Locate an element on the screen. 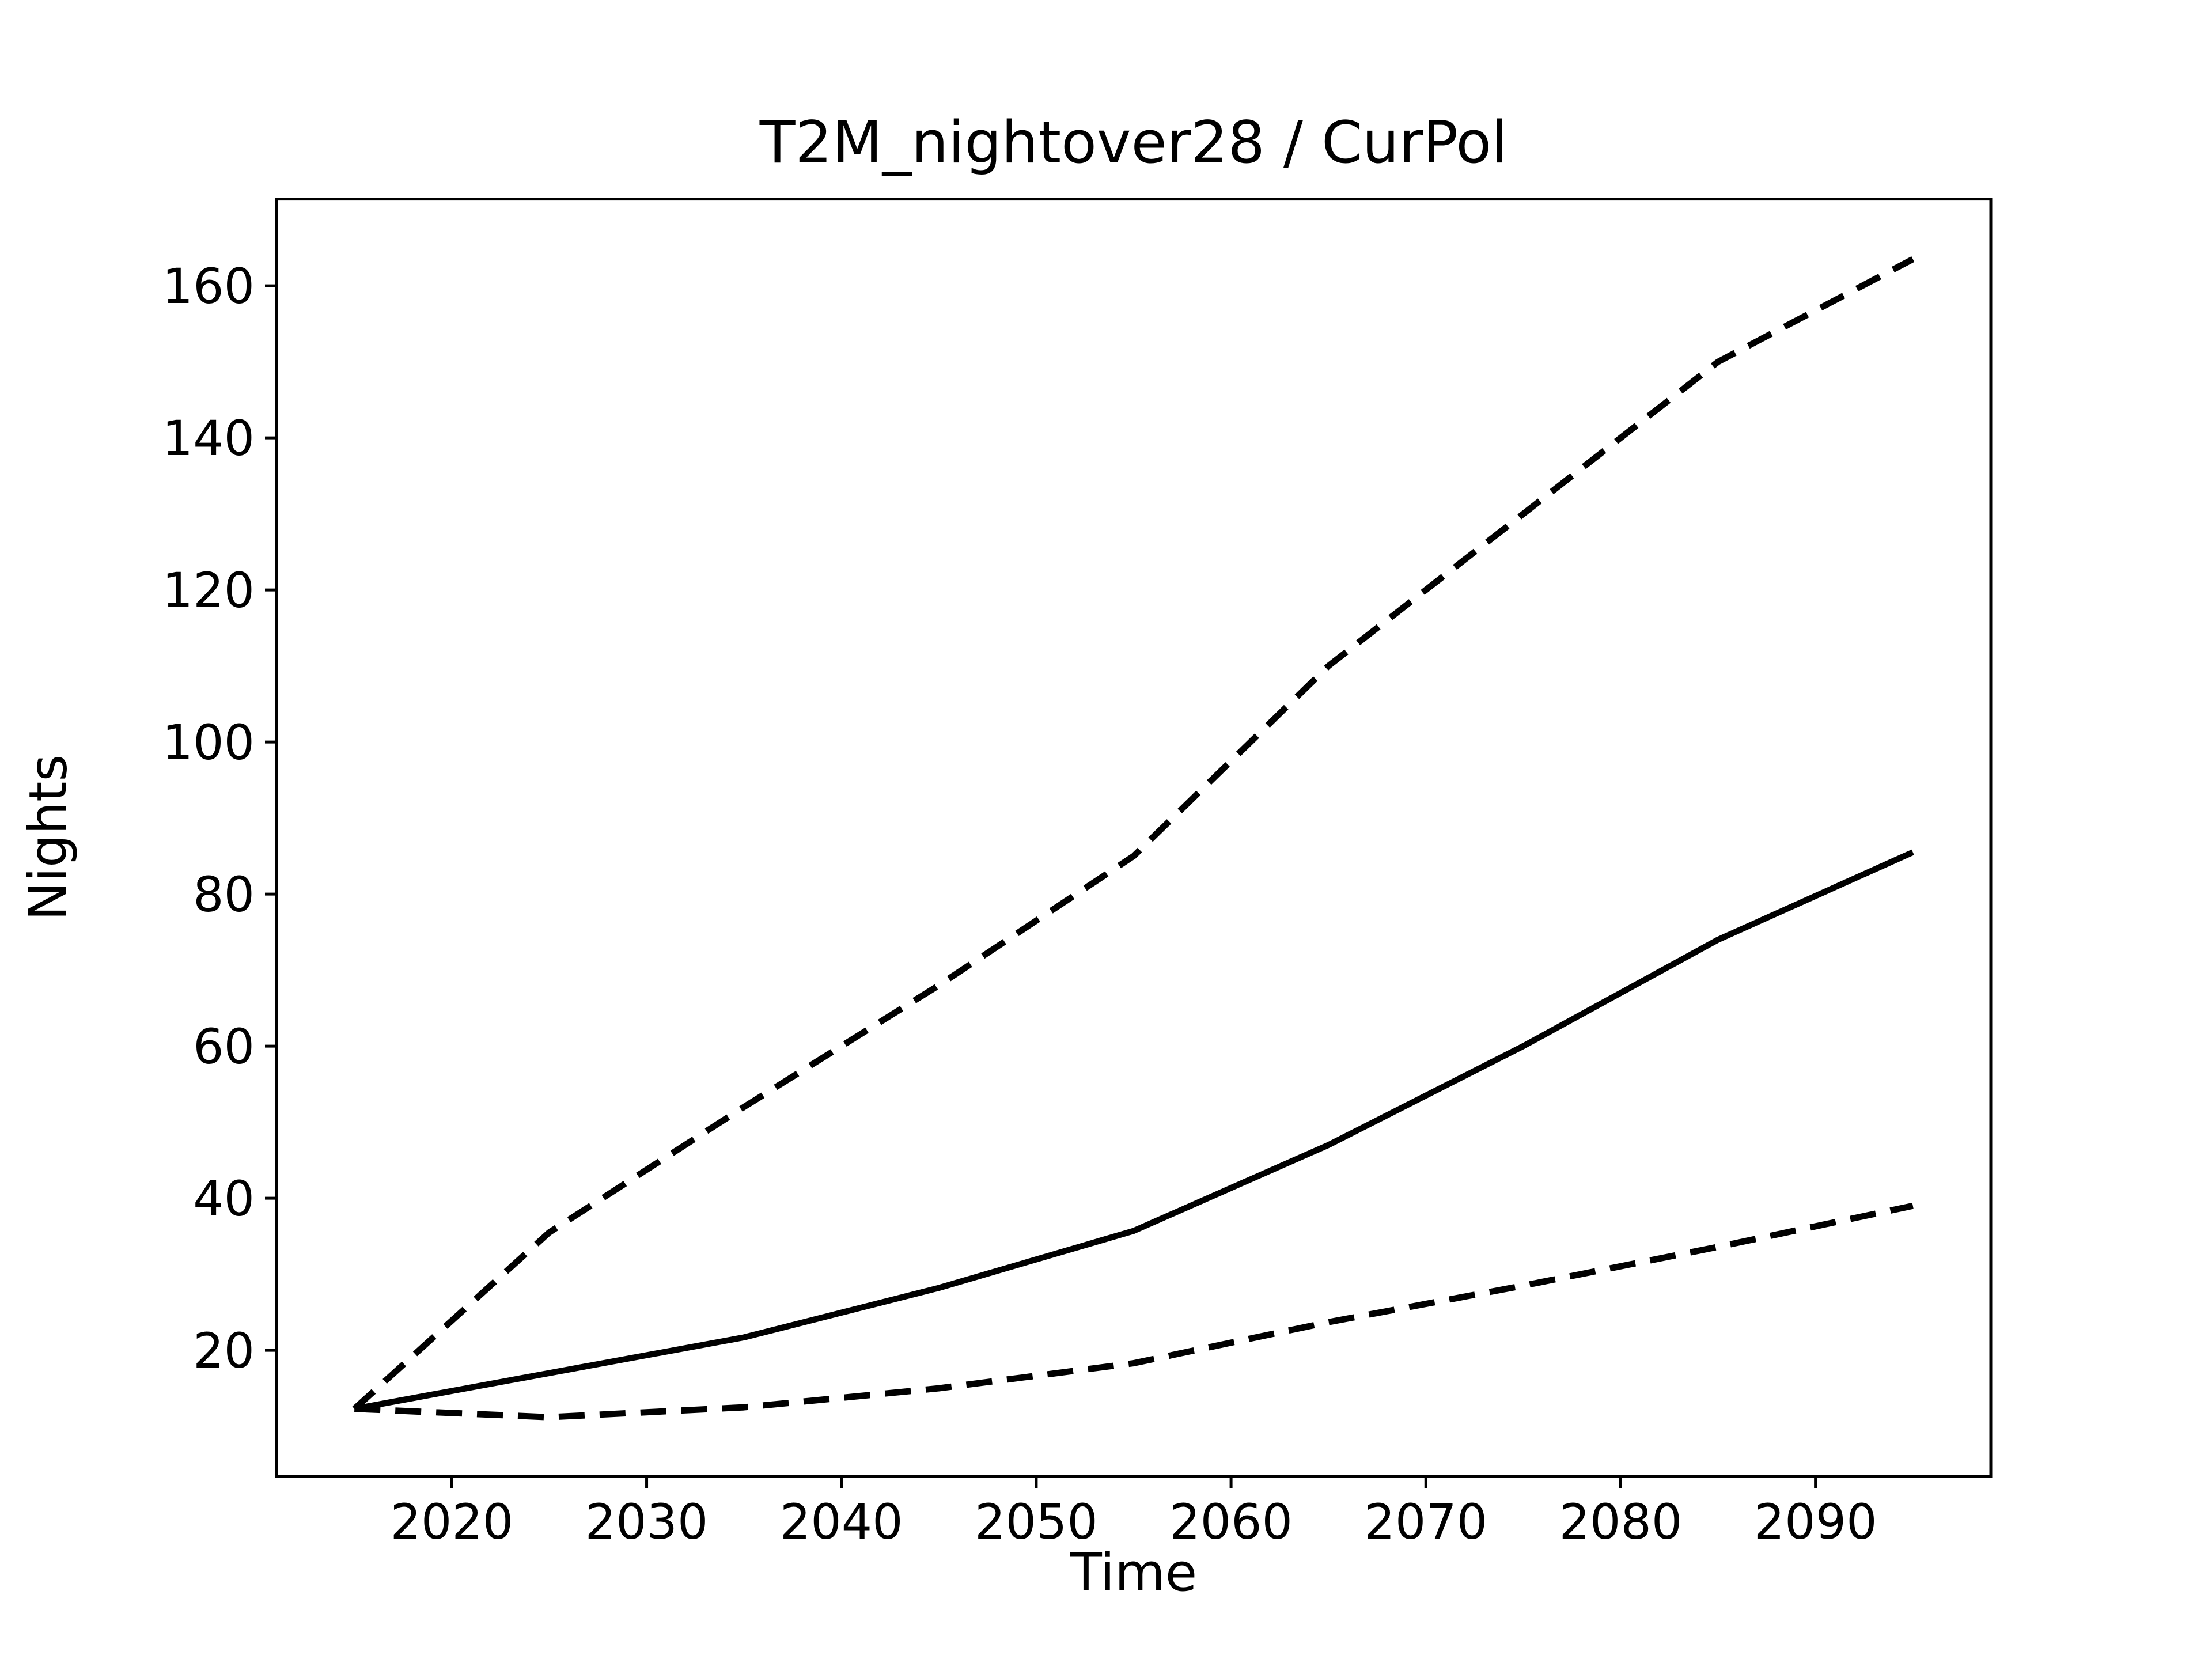 The height and width of the screenshot is (1659, 2212). y-tick-label: 120 is located at coordinates (208, 590).